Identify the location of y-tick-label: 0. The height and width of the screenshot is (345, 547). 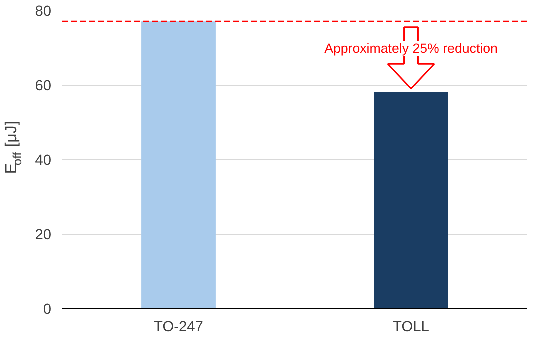
(47, 310).